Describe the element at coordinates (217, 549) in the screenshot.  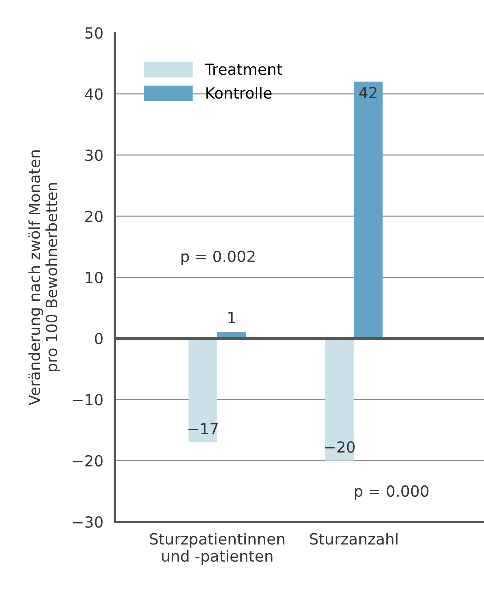
I see `x-tick-label: Sturzpatientinnen und -patienten` at that location.